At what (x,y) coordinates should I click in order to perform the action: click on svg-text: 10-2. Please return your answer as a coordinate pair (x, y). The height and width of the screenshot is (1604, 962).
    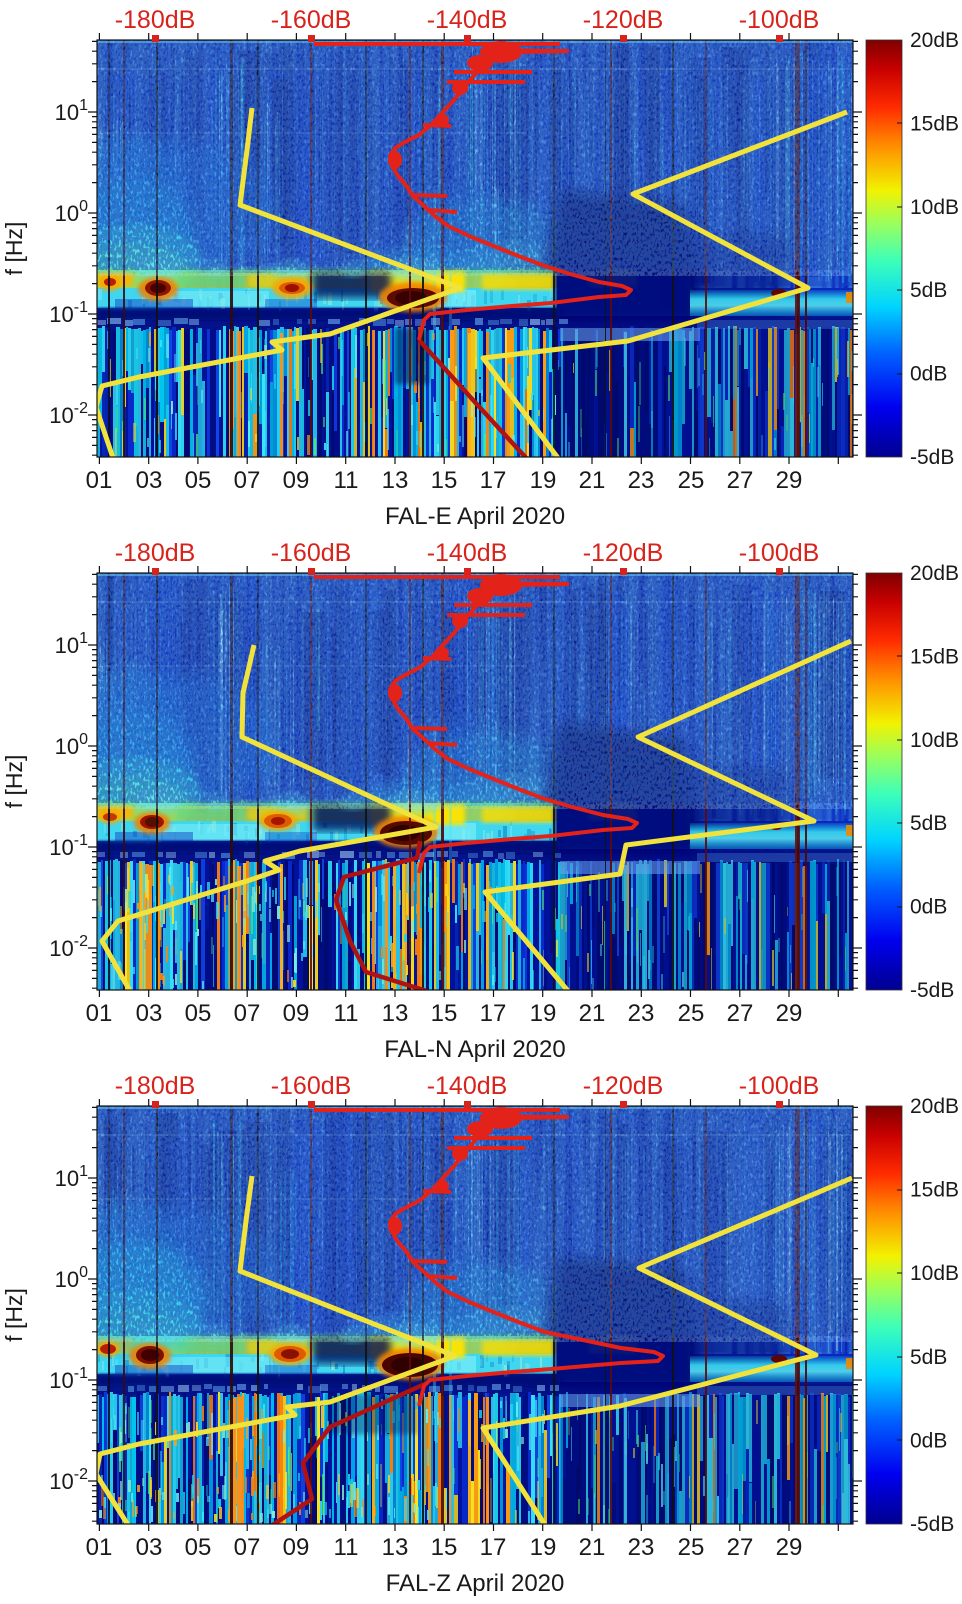
    Looking at the image, I should click on (68, 1480).